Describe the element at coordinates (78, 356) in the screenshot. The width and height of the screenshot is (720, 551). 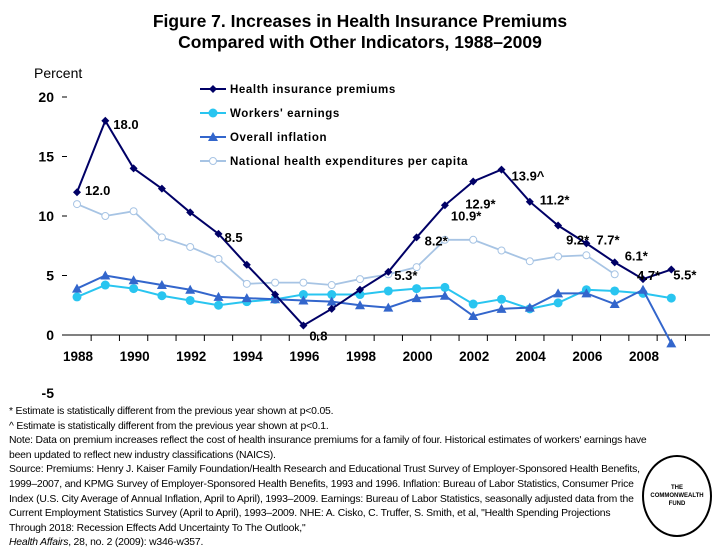
I see `x-tick-label: 1988` at that location.